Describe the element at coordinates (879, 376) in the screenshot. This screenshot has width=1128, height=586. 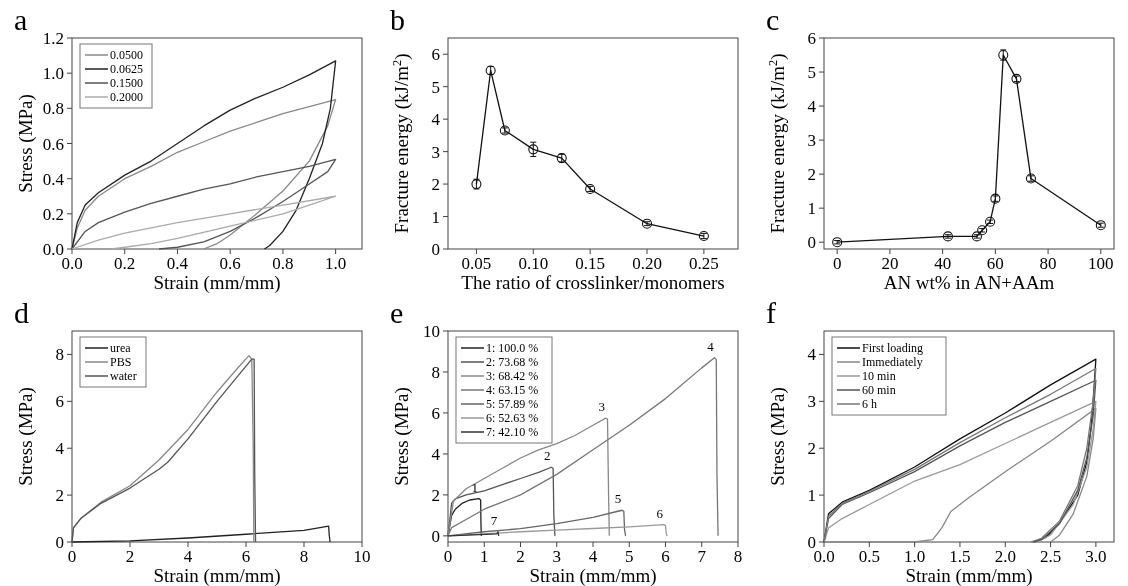
I see `legend-label: 10 min` at that location.